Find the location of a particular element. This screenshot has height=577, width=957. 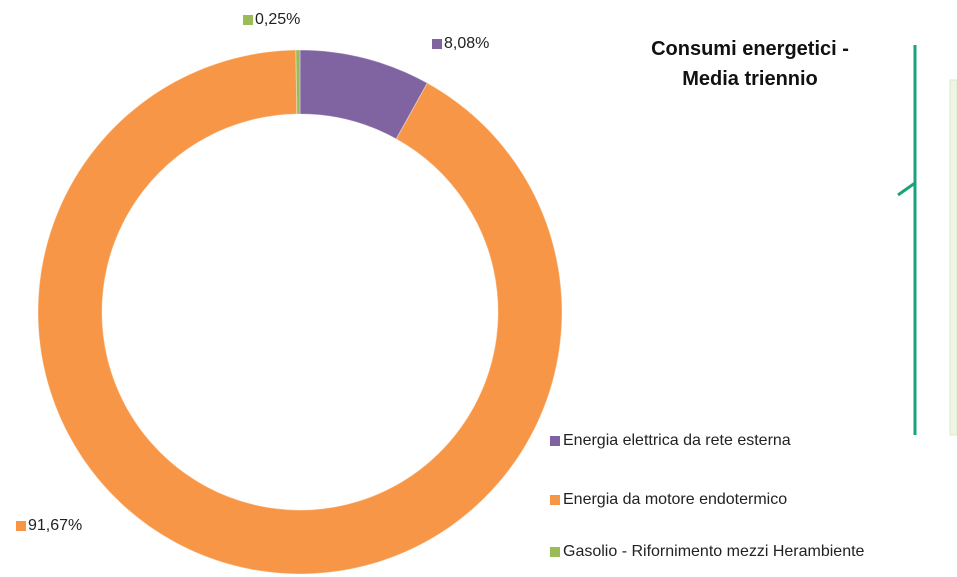

chart-title: Consumi energetici - Media triennio is located at coordinates (750, 64).